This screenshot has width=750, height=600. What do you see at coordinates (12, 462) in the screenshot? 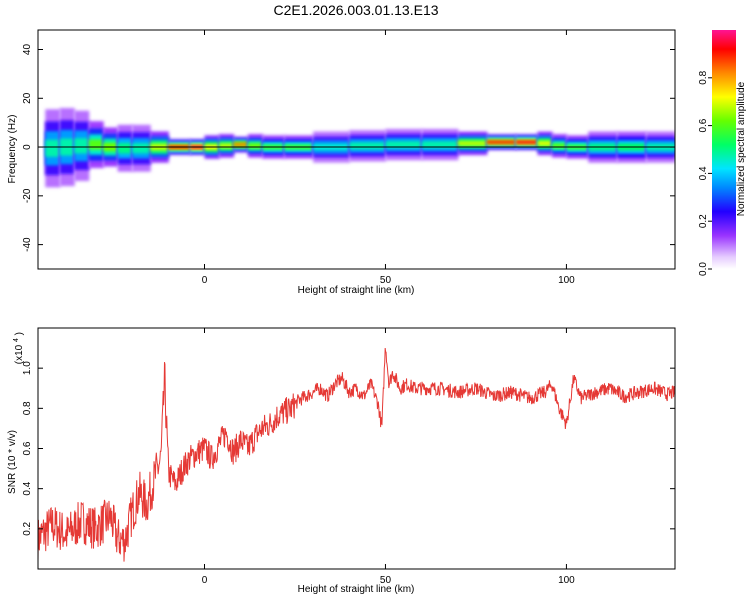
I see `snr-y-axis-label: SNR (10 * v/v)` at bounding box center [12, 462].